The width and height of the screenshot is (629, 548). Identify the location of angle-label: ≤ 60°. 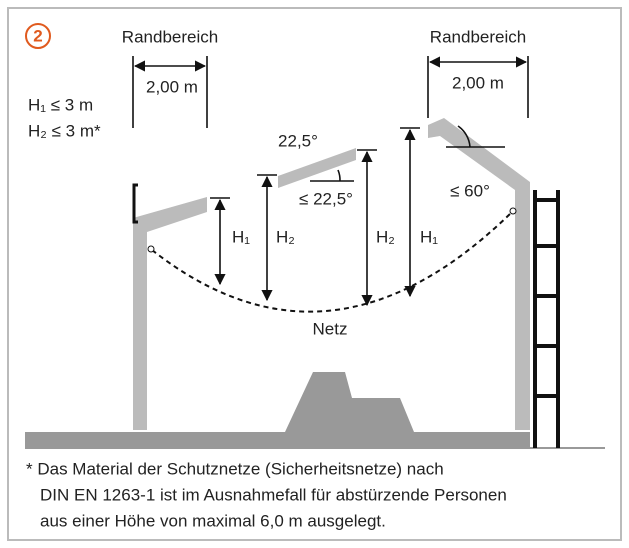
(470, 190).